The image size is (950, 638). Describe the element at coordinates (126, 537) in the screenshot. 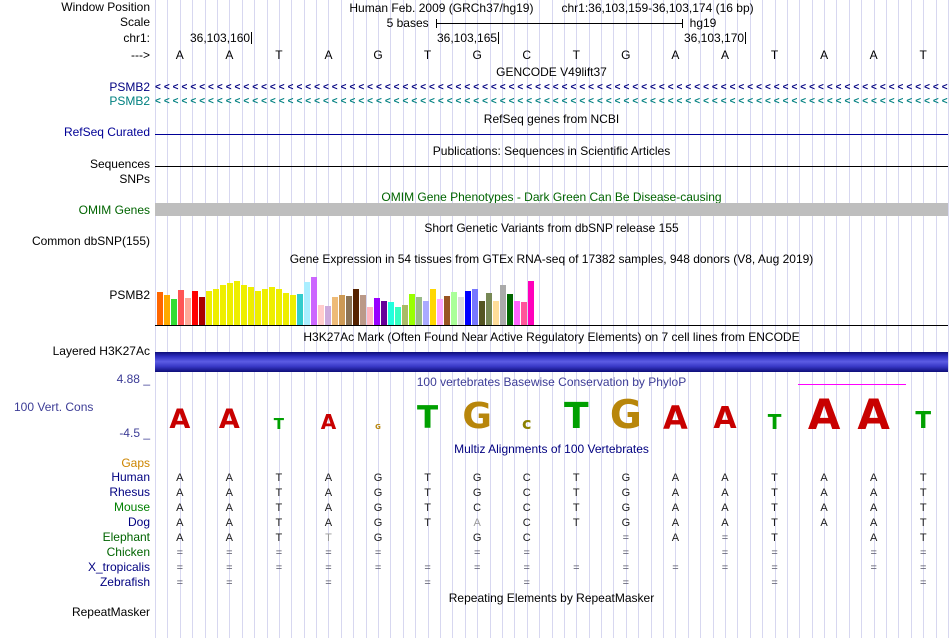

I see `species-label-elephant: Elephant` at that location.